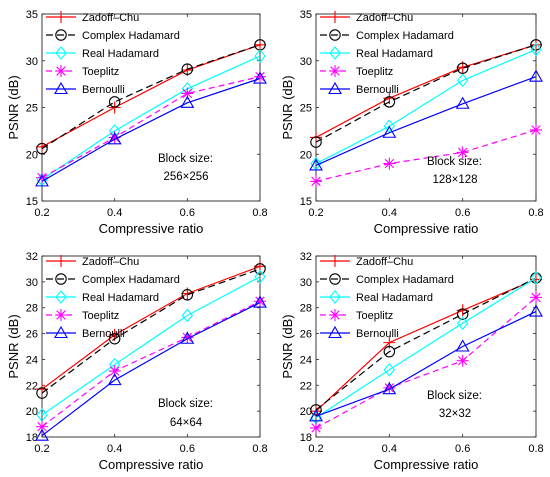  Describe the element at coordinates (306, 202) in the screenshot. I see `y-tick-label: 15` at that location.